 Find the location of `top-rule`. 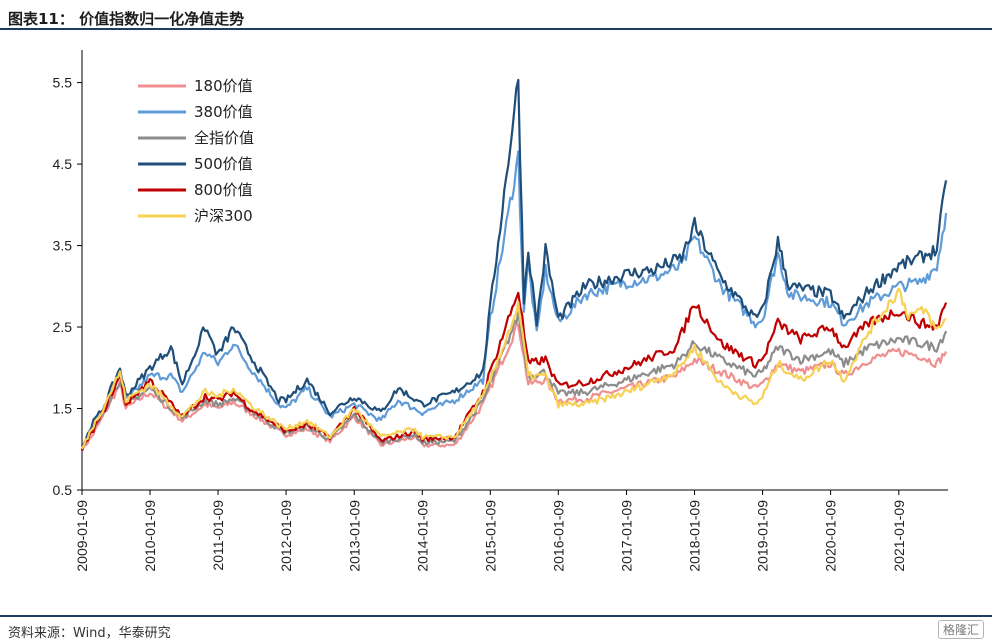

top-rule is located at coordinates (496, 29).